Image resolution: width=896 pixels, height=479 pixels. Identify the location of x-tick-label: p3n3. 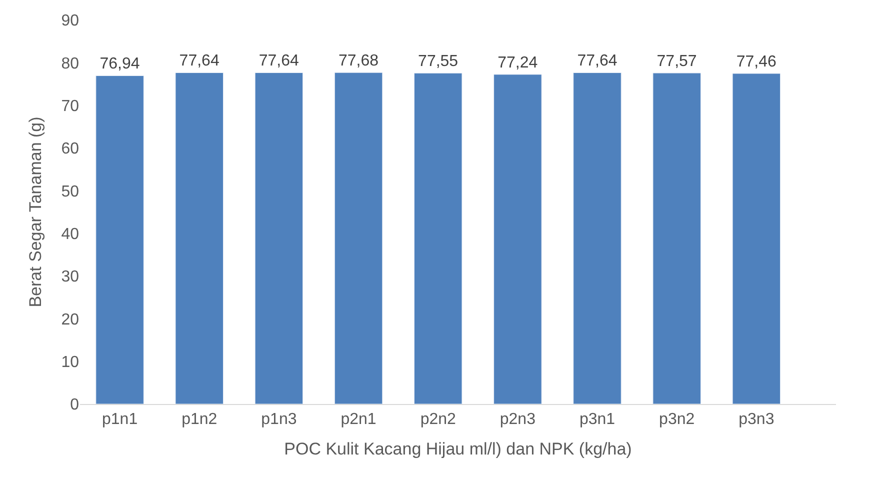
(756, 419).